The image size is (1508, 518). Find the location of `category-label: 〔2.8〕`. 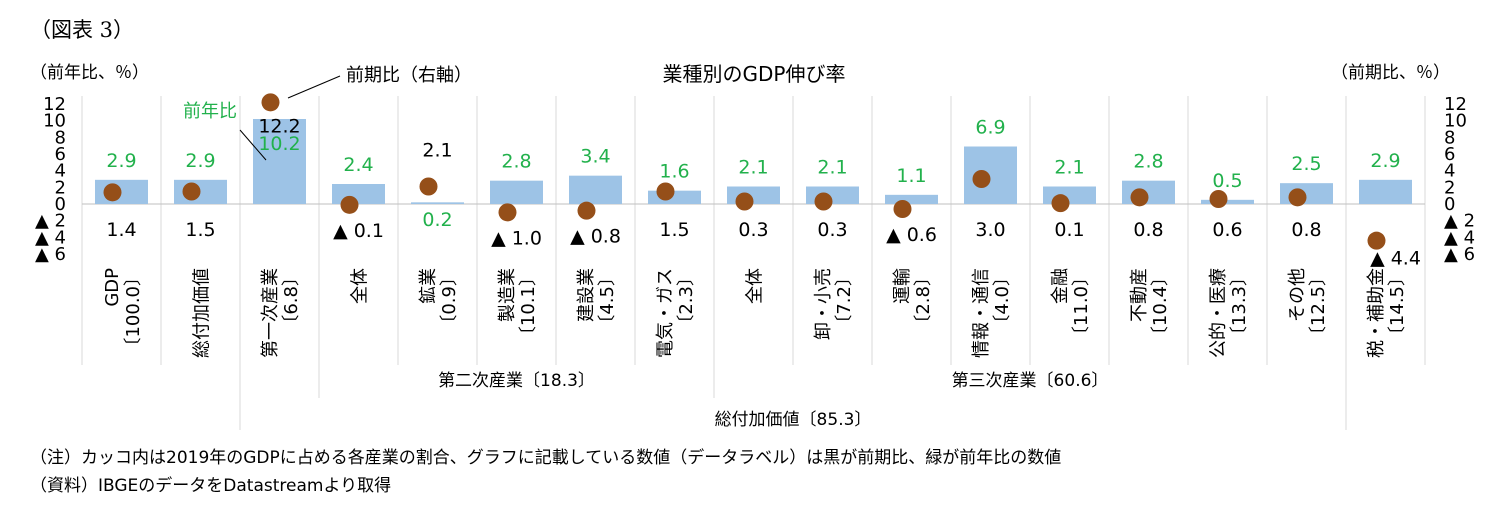

category-label: 〔2.8〕 is located at coordinates (923, 300).